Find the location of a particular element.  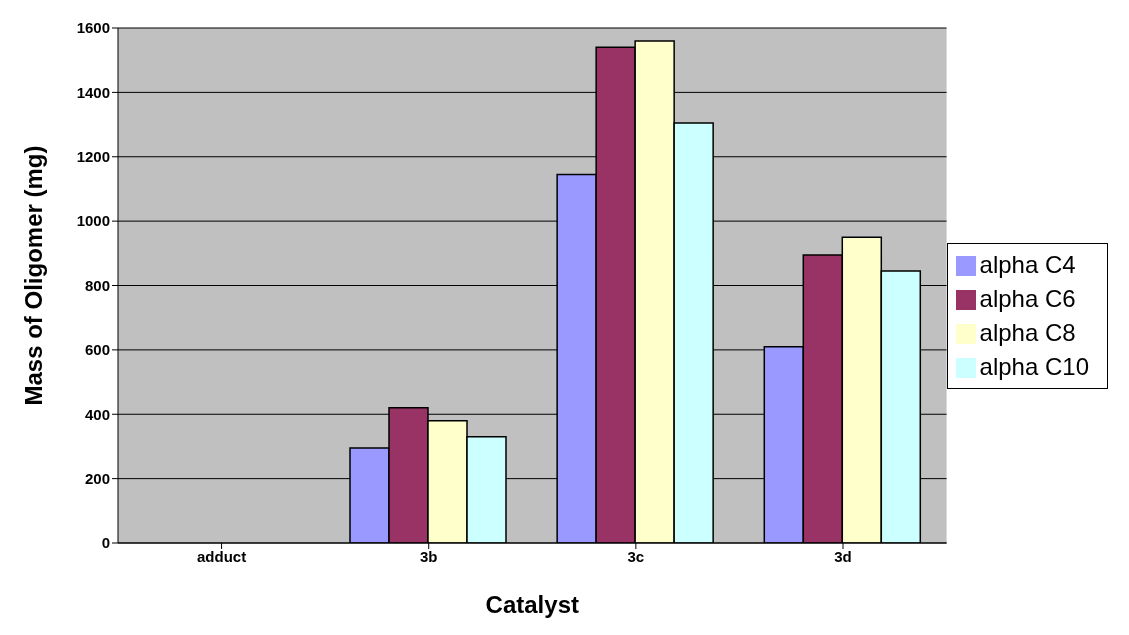

legend-label: alpha C8 is located at coordinates (1027, 332).